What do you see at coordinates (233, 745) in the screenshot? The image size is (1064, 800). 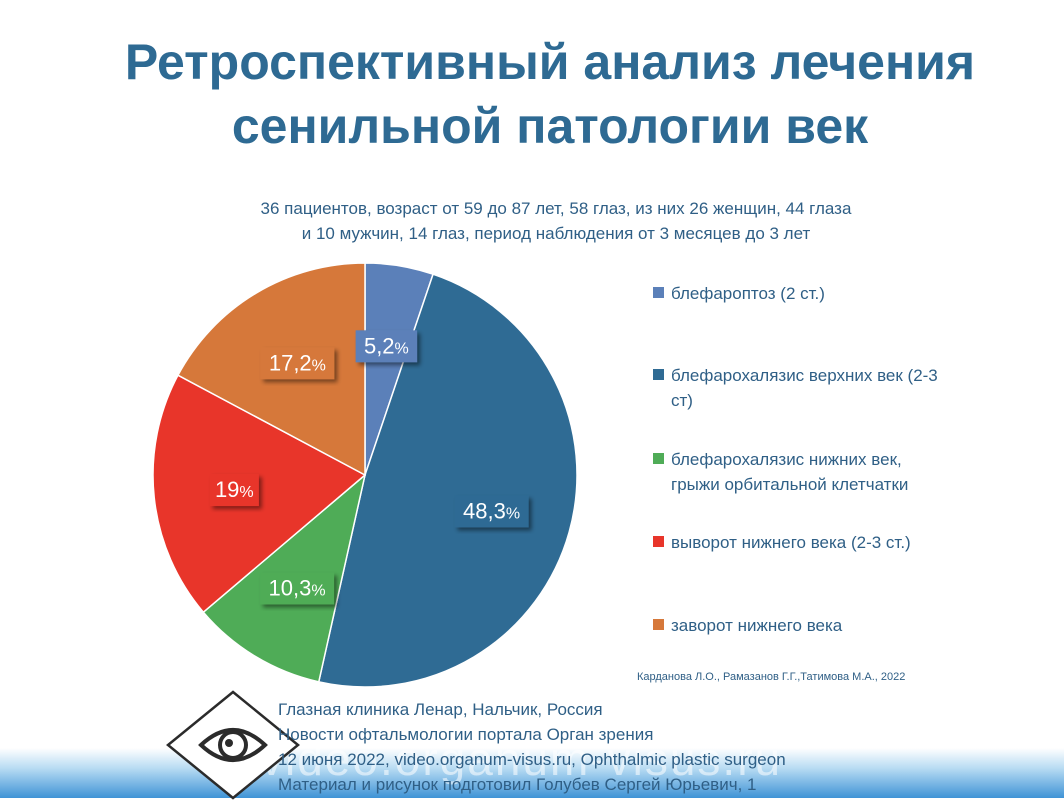 I see `eye-logo-icon` at bounding box center [233, 745].